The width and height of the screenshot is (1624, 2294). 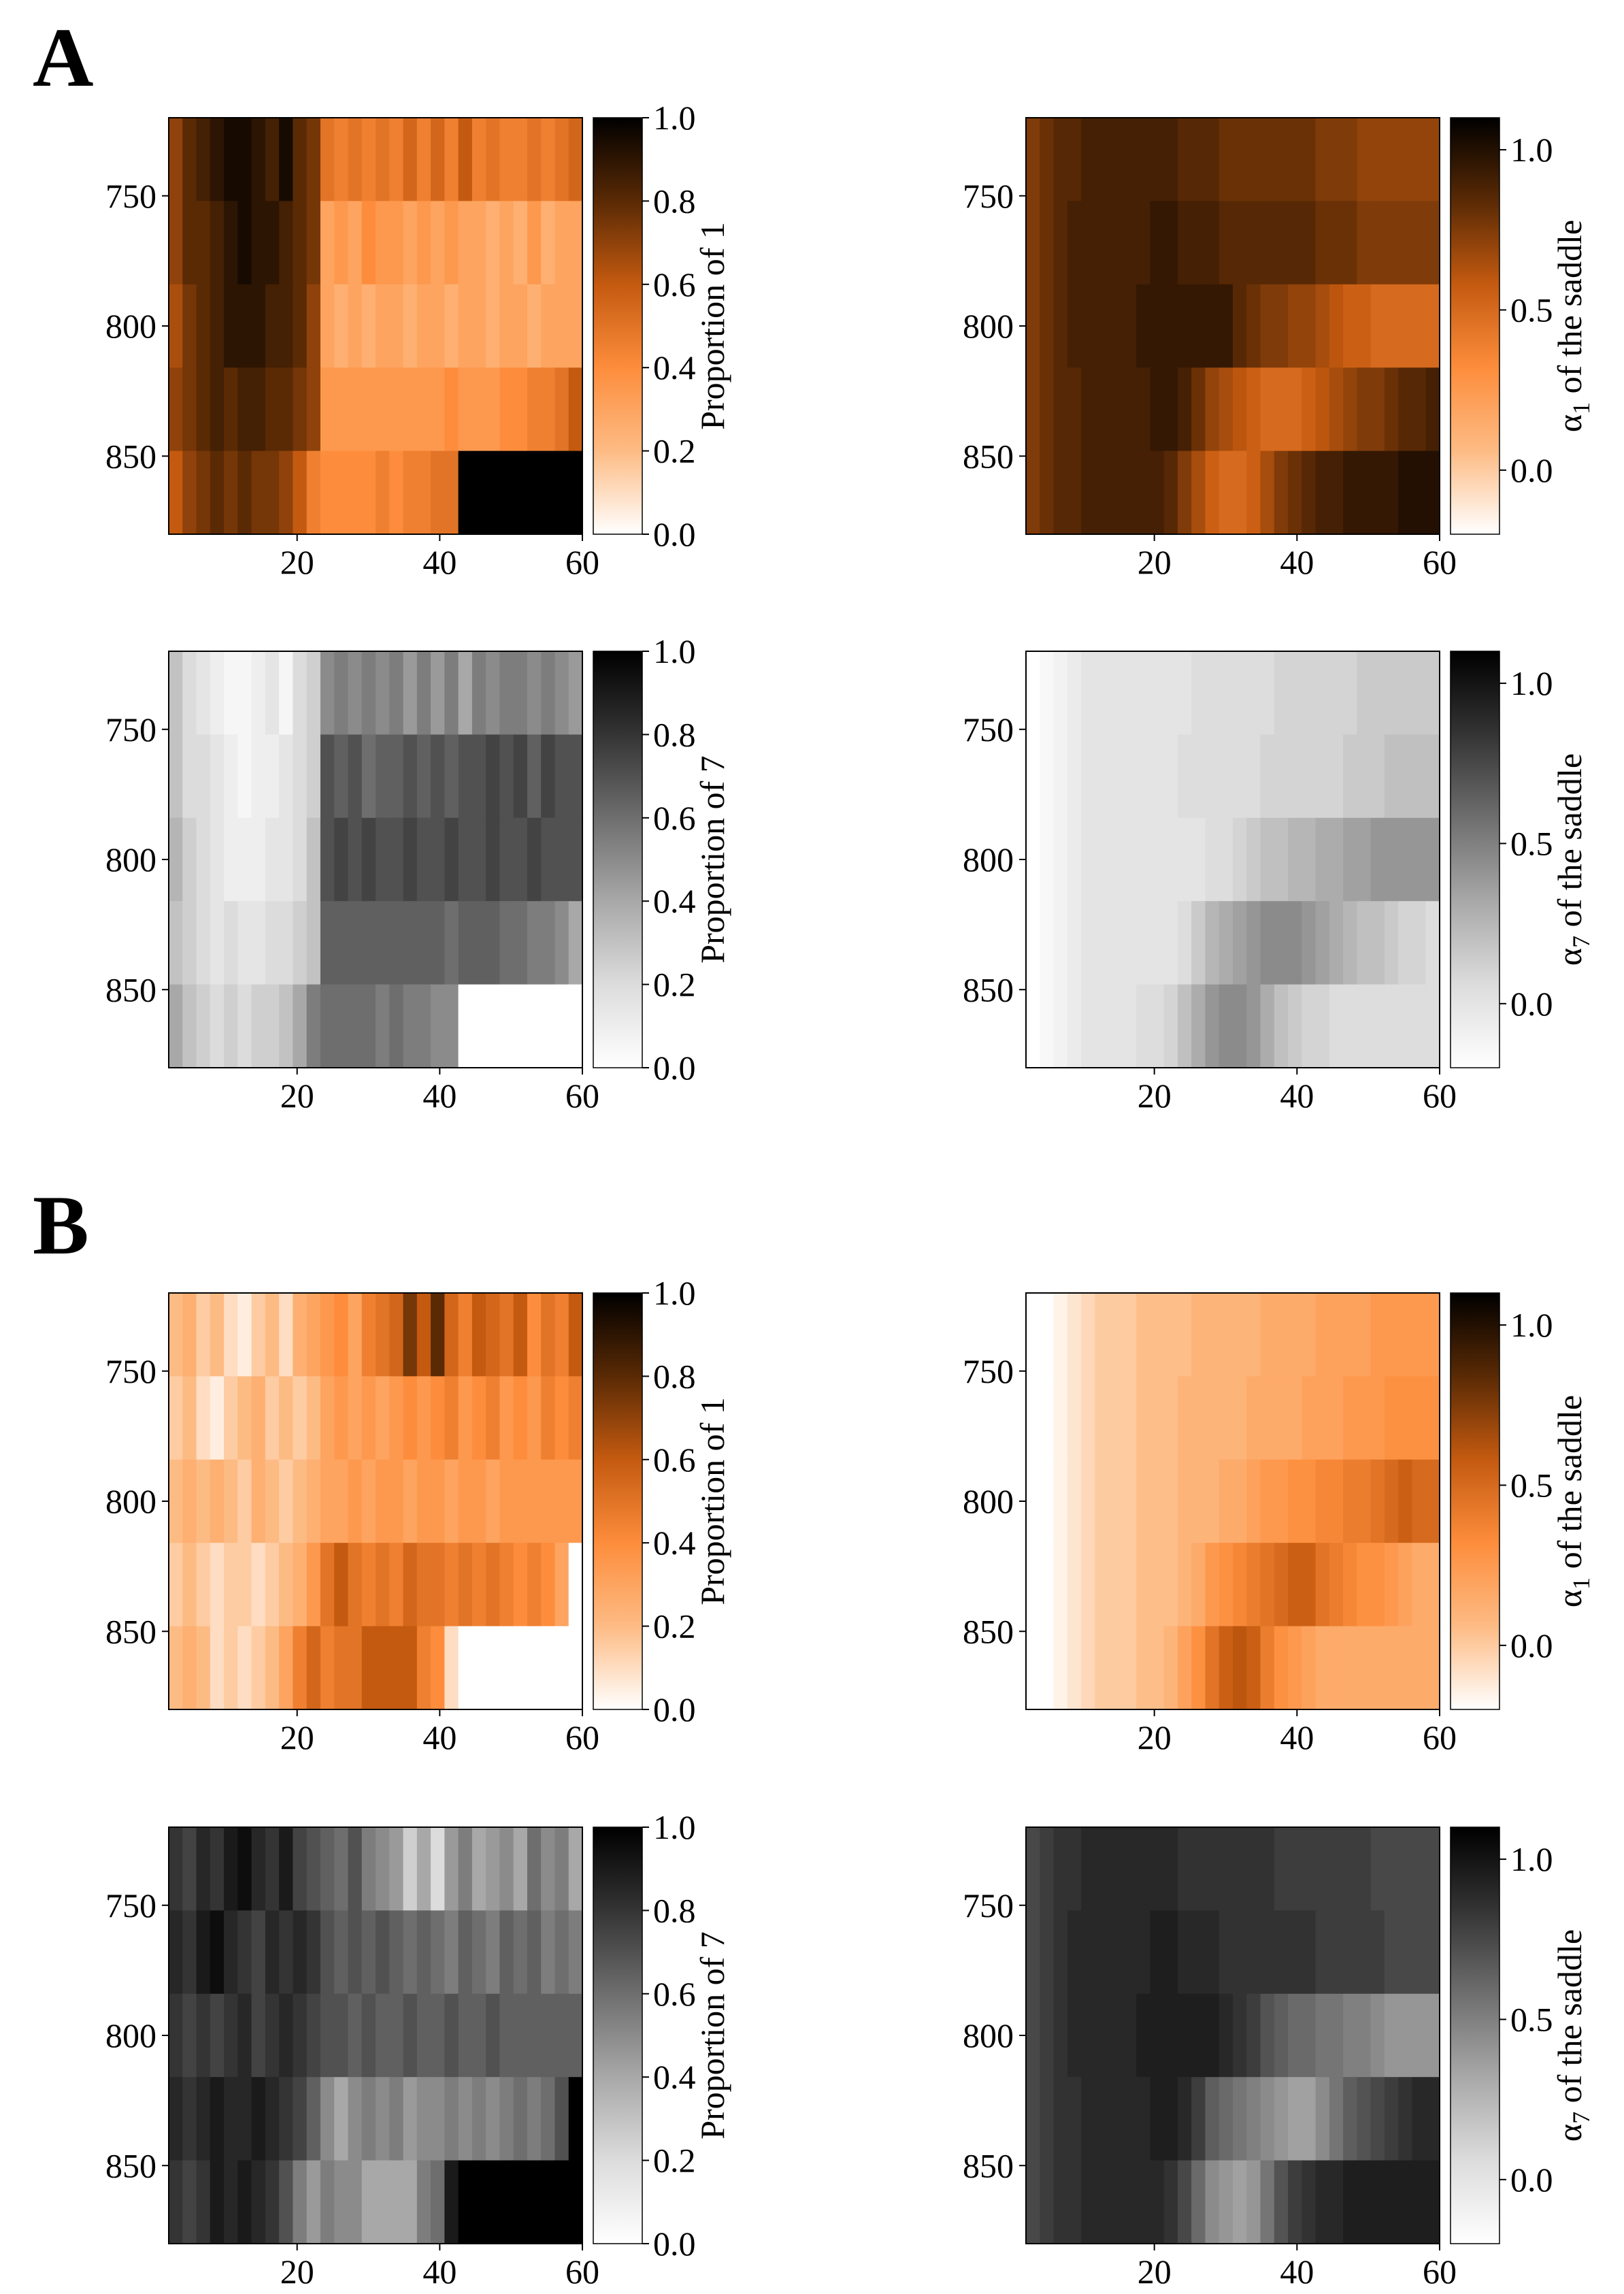 I want to click on colorbar-tick-label: 0.8, so click(x=674, y=201).